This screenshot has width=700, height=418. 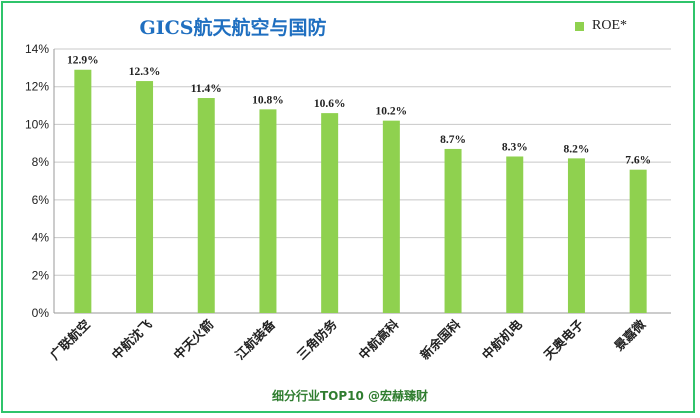 I want to click on y-tick-label: 2%, so click(x=41, y=275).